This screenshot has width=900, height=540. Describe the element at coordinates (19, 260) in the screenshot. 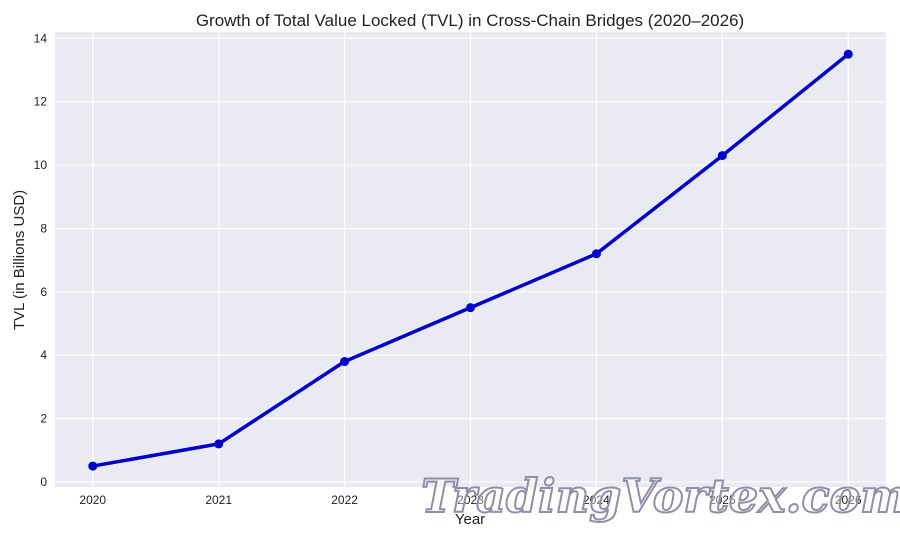

I see `y-axis-label: TVL (in Billions USD)` at that location.